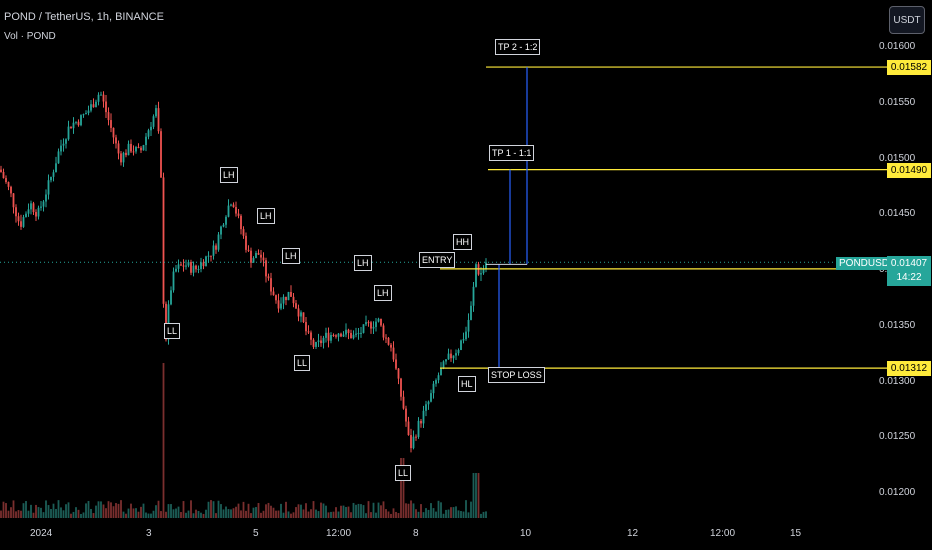 Image resolution: width=932 pixels, height=550 pixels. What do you see at coordinates (41, 533) in the screenshot?
I see `x-tick-label: 2024` at bounding box center [41, 533].